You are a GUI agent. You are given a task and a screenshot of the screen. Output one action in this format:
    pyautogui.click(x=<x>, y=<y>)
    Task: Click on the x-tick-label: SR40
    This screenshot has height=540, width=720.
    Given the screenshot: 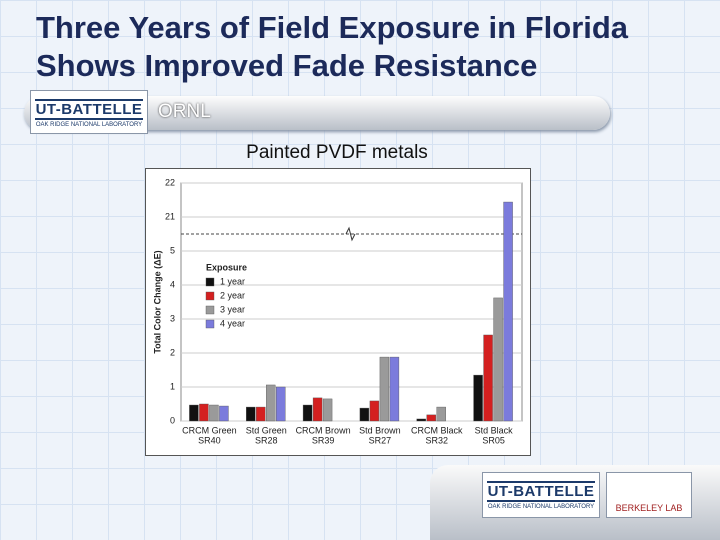 What is the action you would take?
    pyautogui.click(x=209, y=440)
    